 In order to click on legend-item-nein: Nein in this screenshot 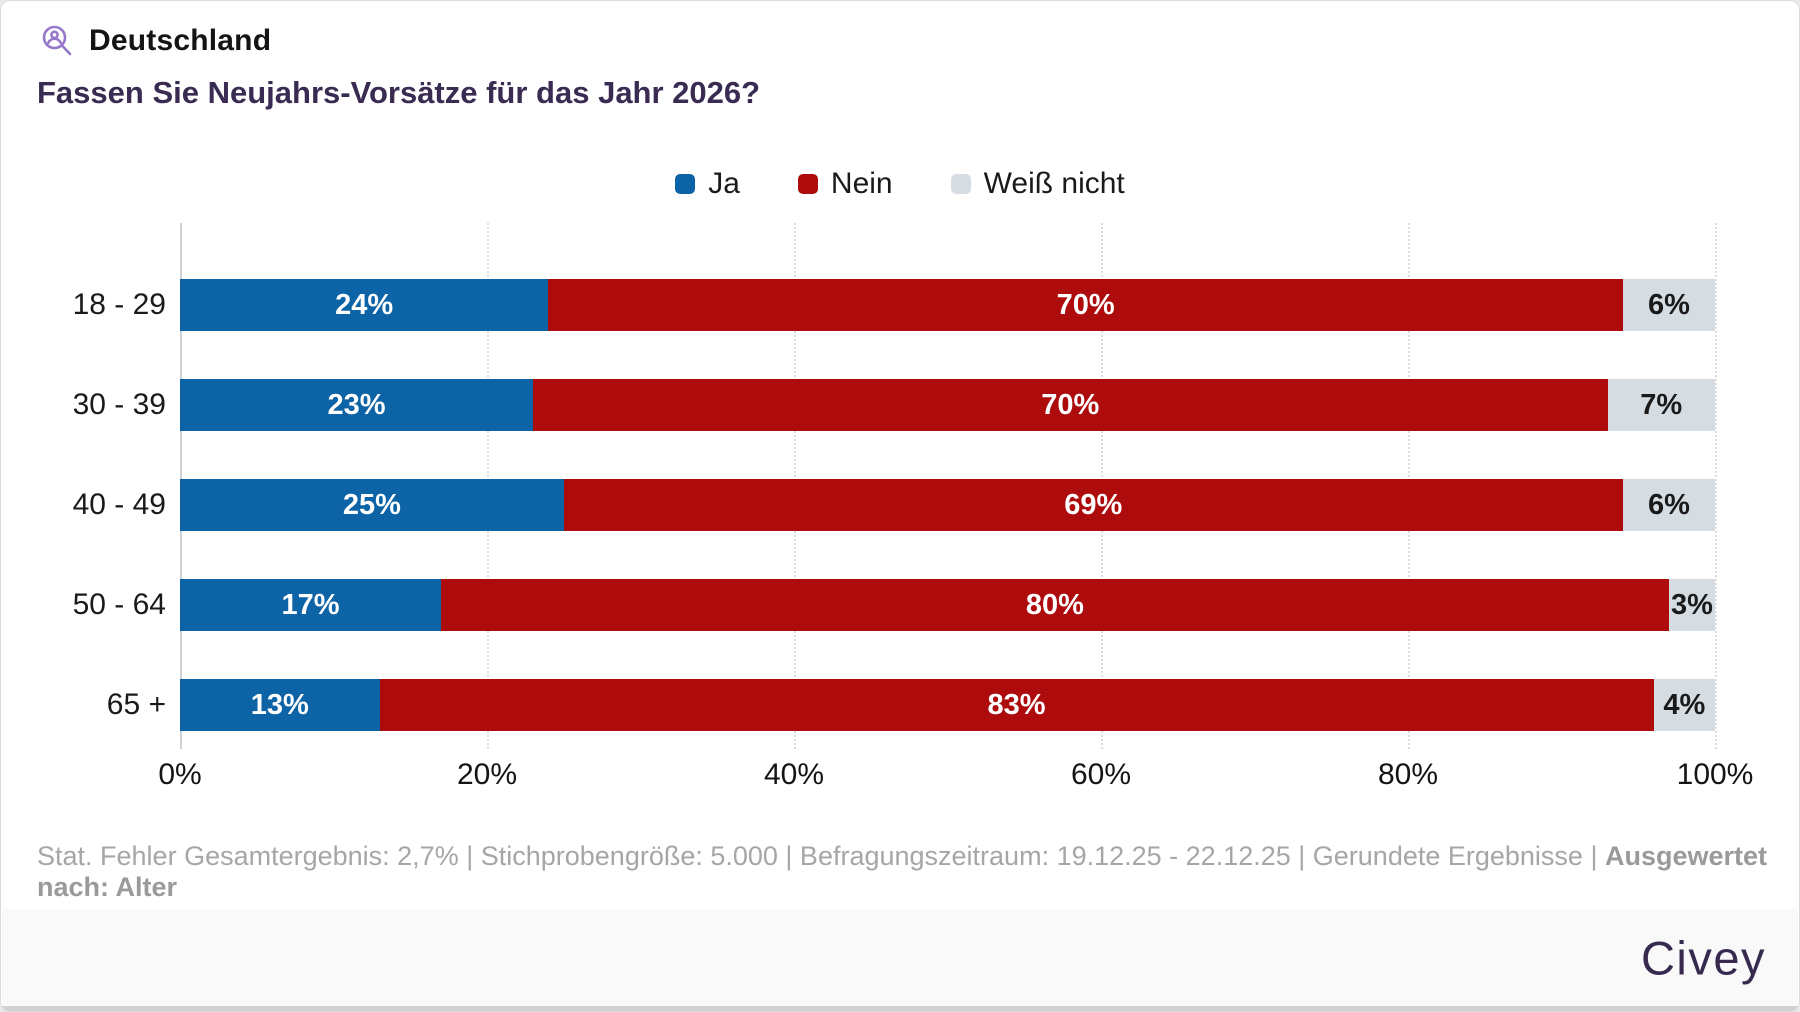, I will do `click(845, 184)`.